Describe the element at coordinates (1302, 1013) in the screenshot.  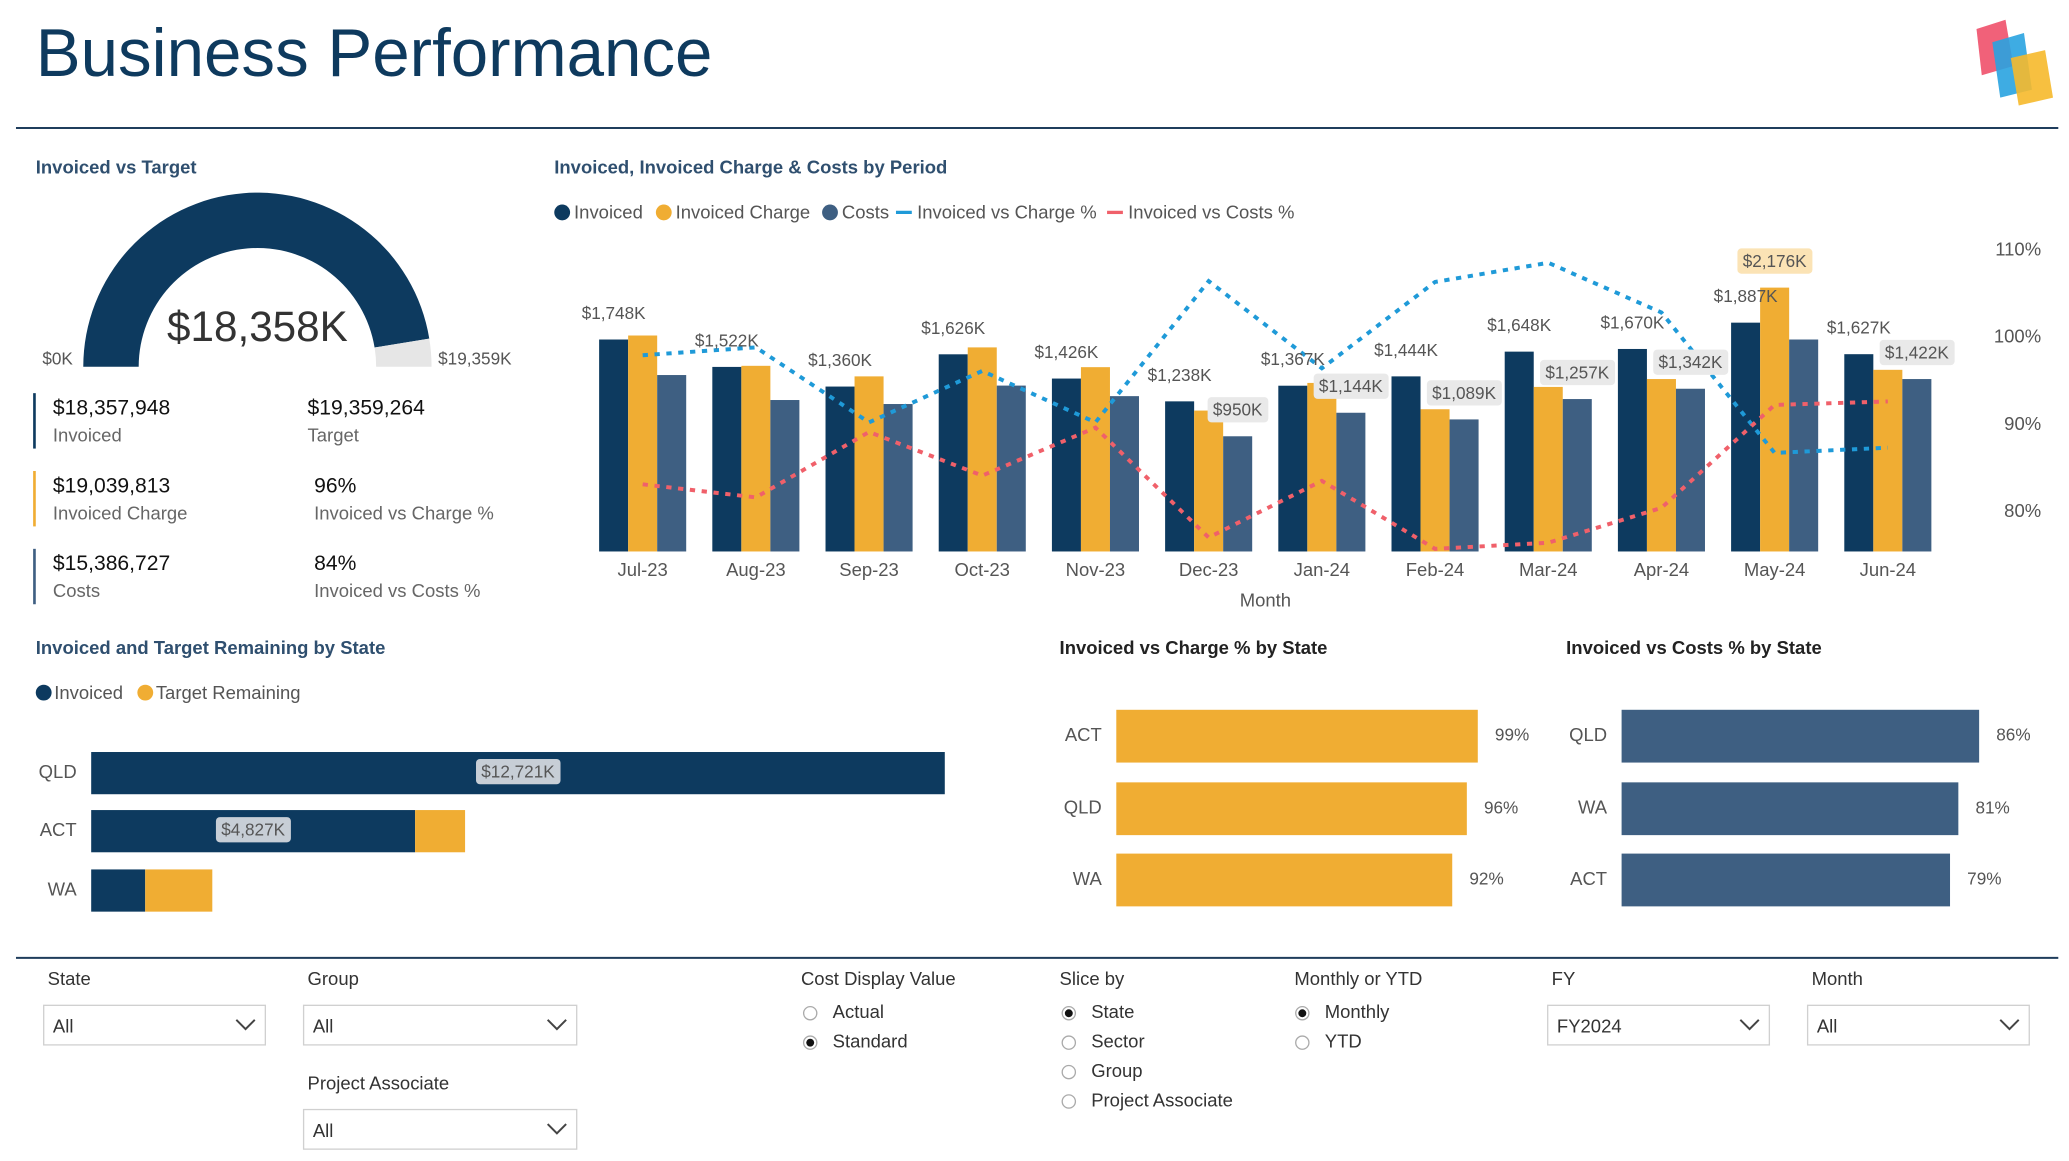
I see `radio-dot` at that location.